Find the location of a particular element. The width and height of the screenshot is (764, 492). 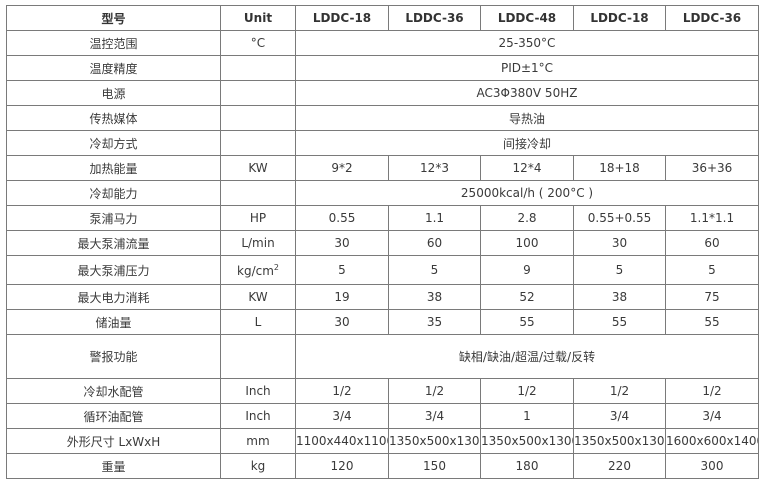

value-cell: 1.1*1.1 is located at coordinates (712, 218).